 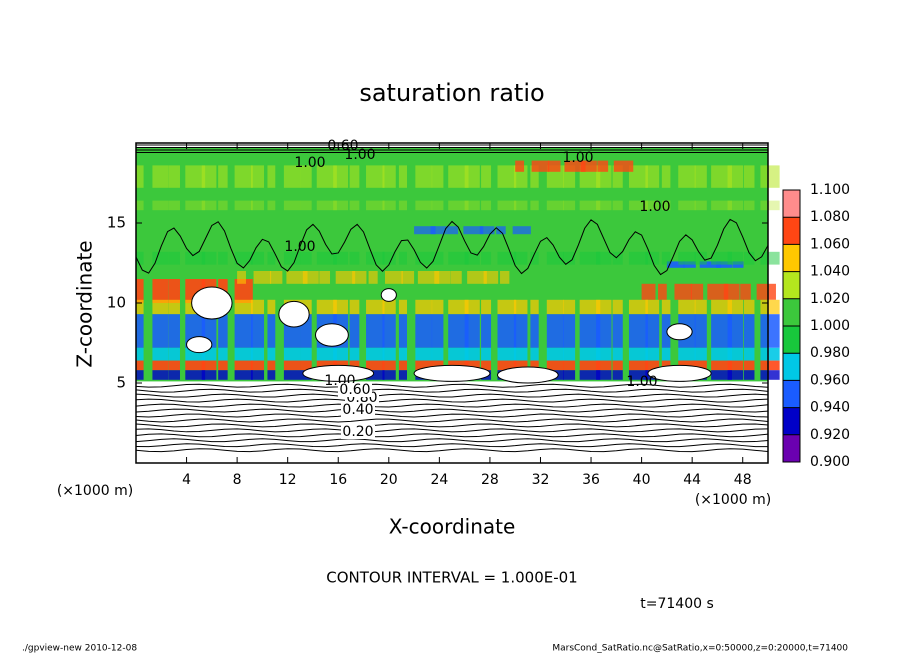 What do you see at coordinates (357, 410) in the screenshot?
I see `contour-label: 0.40` at bounding box center [357, 410].